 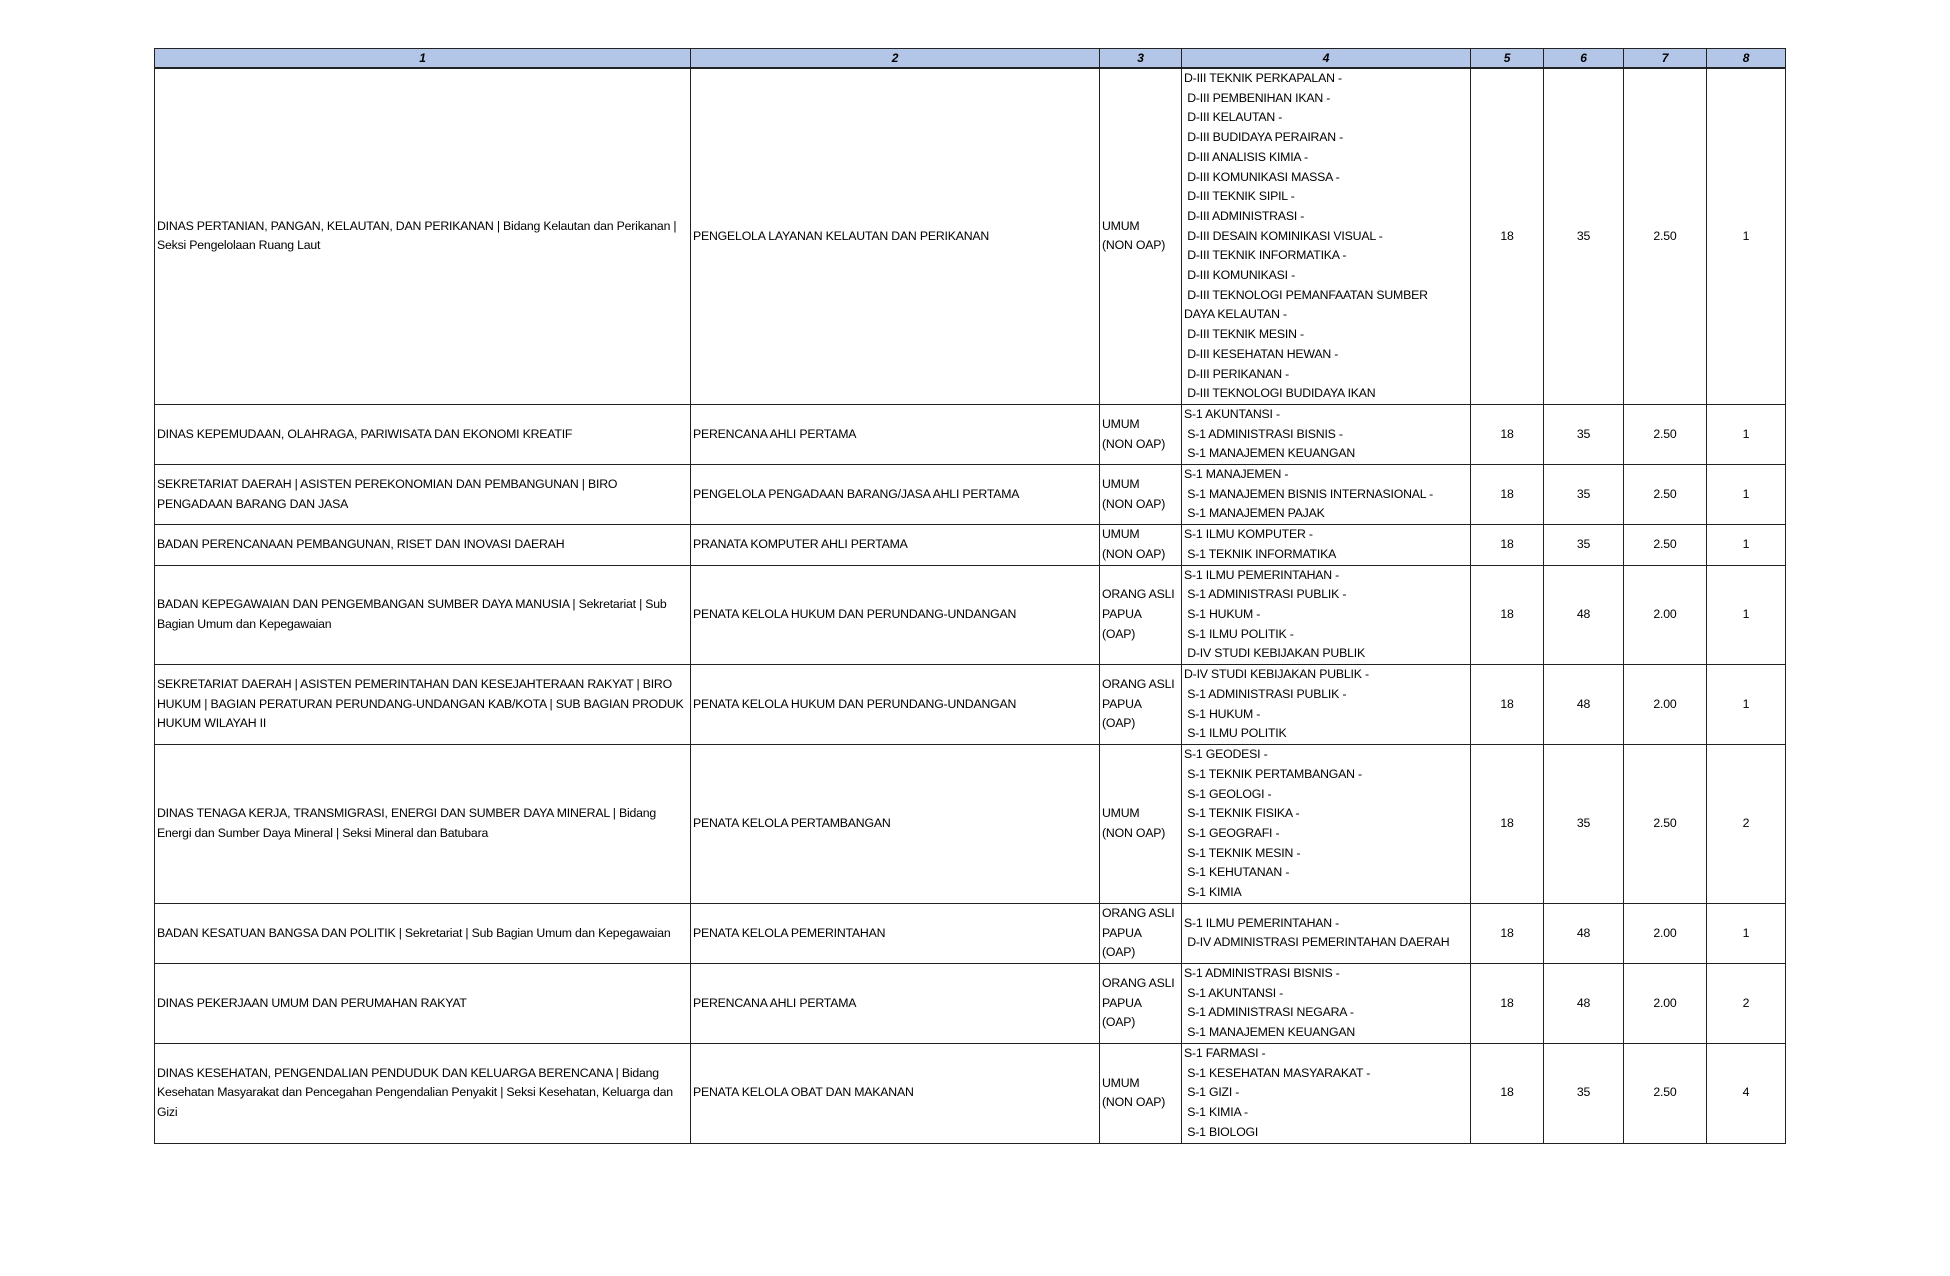 What do you see at coordinates (1213, 892) in the screenshot?
I see `qualification-cell-line: S-1 KIMIA` at bounding box center [1213, 892].